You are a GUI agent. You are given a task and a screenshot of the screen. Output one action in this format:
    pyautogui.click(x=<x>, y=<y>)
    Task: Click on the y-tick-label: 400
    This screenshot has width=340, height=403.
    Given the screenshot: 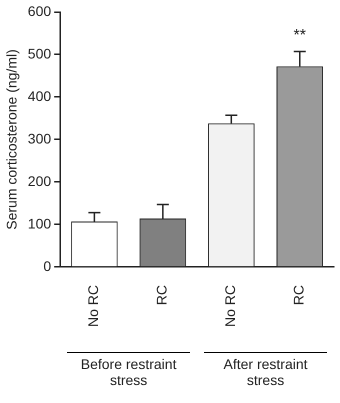 What is the action you would take?
    pyautogui.click(x=40, y=96)
    